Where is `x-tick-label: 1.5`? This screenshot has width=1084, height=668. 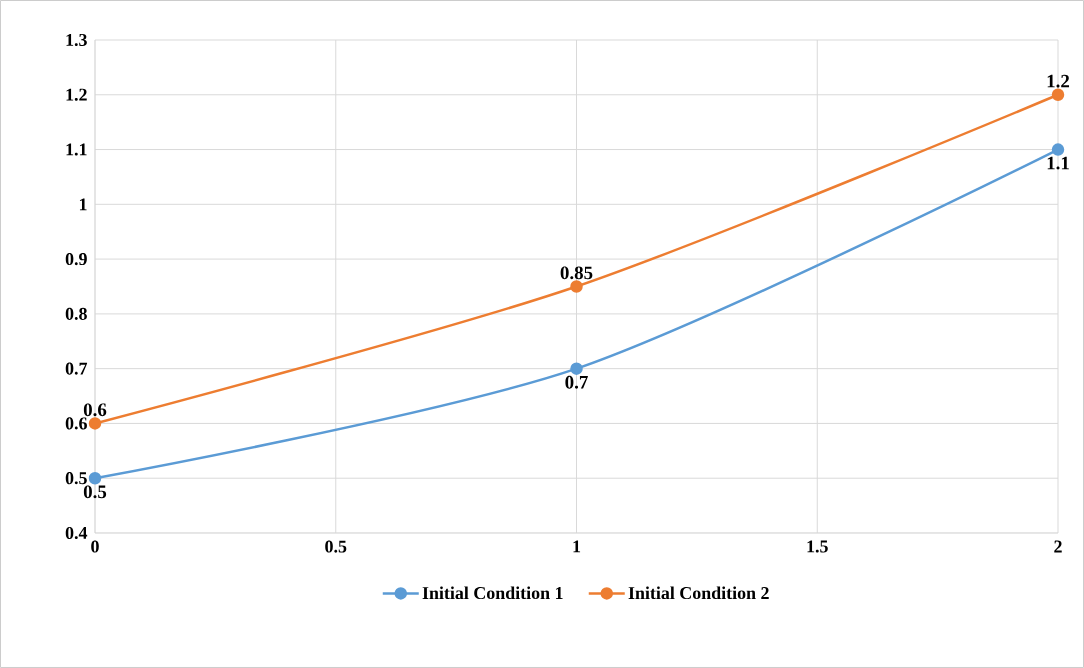 x-tick-label: 1.5 is located at coordinates (817, 546).